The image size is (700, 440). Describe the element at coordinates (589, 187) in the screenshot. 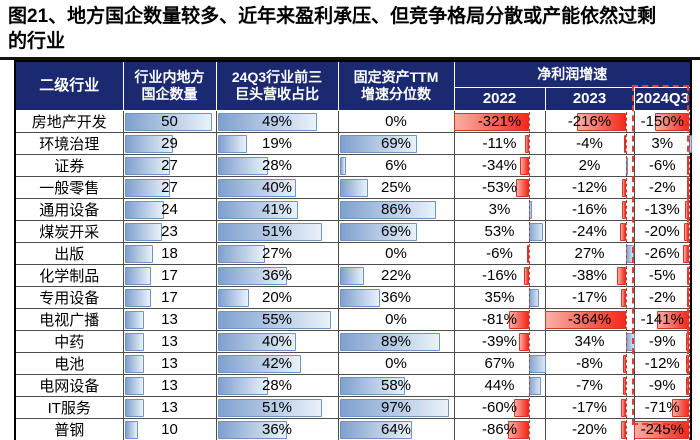

I see `cell-profit-2023: -12%` at that location.